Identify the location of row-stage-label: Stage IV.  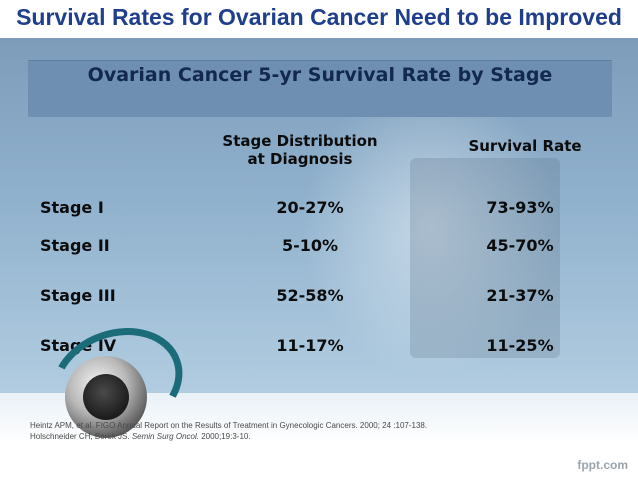
(78, 345).